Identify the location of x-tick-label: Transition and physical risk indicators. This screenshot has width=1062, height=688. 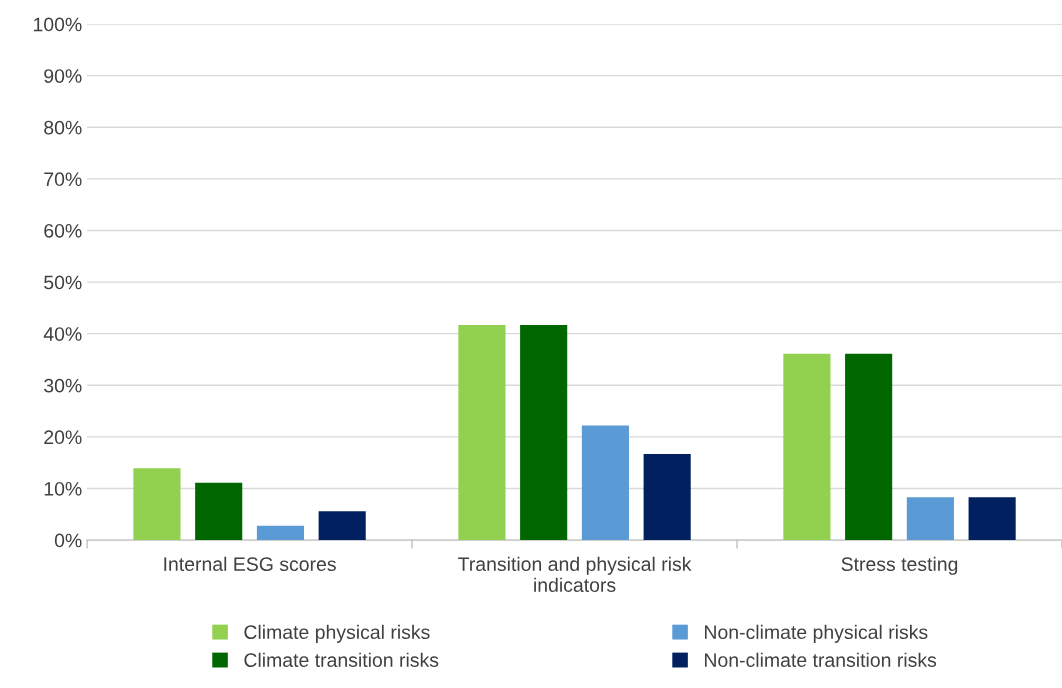
(575, 574).